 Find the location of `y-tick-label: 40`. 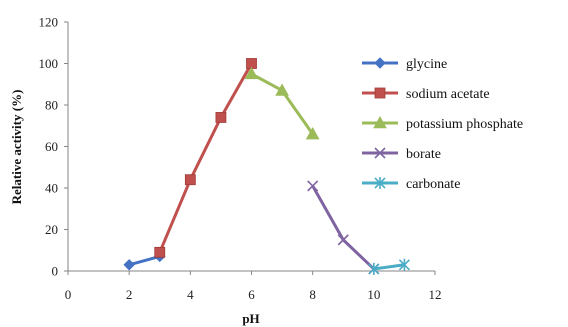

y-tick-label: 40 is located at coordinates (51, 188).